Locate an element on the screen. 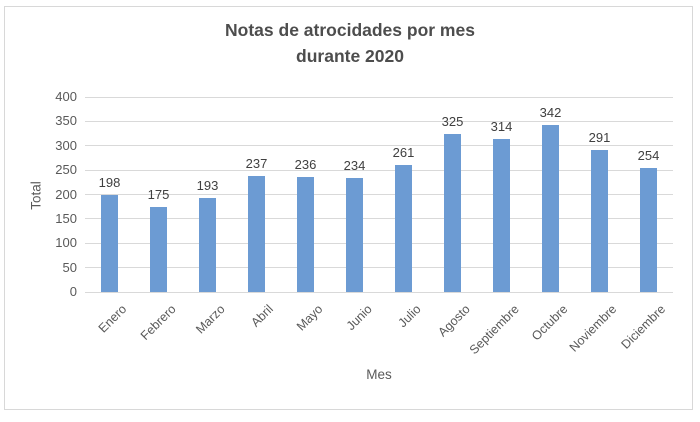 The width and height of the screenshot is (700, 422). bar-value-label: 291 is located at coordinates (599, 138).